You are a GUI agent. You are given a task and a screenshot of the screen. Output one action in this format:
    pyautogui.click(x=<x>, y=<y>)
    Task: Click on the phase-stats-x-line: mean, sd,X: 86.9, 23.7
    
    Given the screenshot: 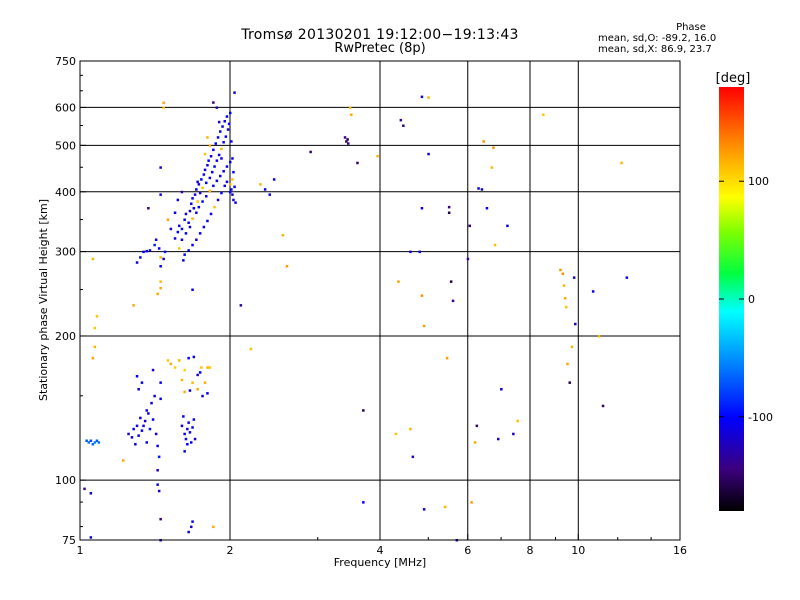 What is the action you would take?
    pyautogui.click(x=655, y=49)
    